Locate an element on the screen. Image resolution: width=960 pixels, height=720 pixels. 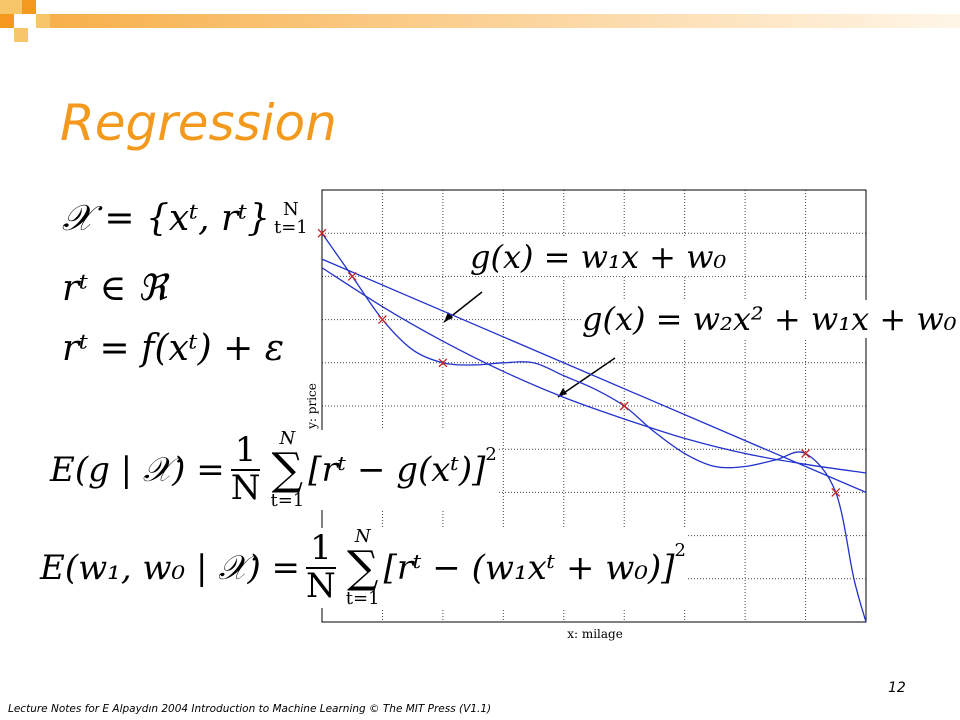
slide-title: Regression is located at coordinates (198, 123).